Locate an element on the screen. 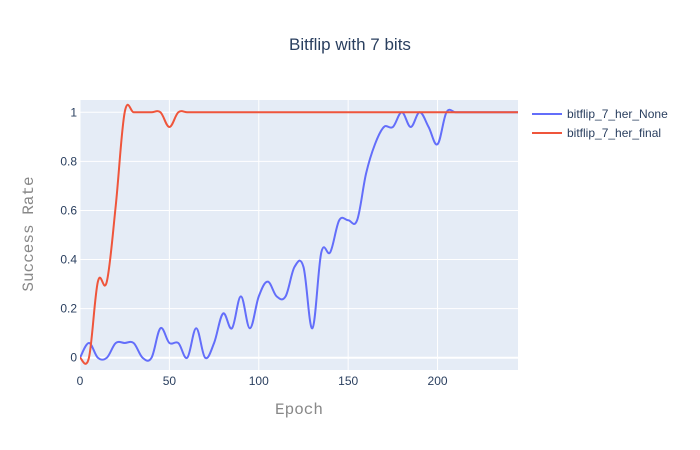  y-tick-label: 0.6 is located at coordinates (68, 210).